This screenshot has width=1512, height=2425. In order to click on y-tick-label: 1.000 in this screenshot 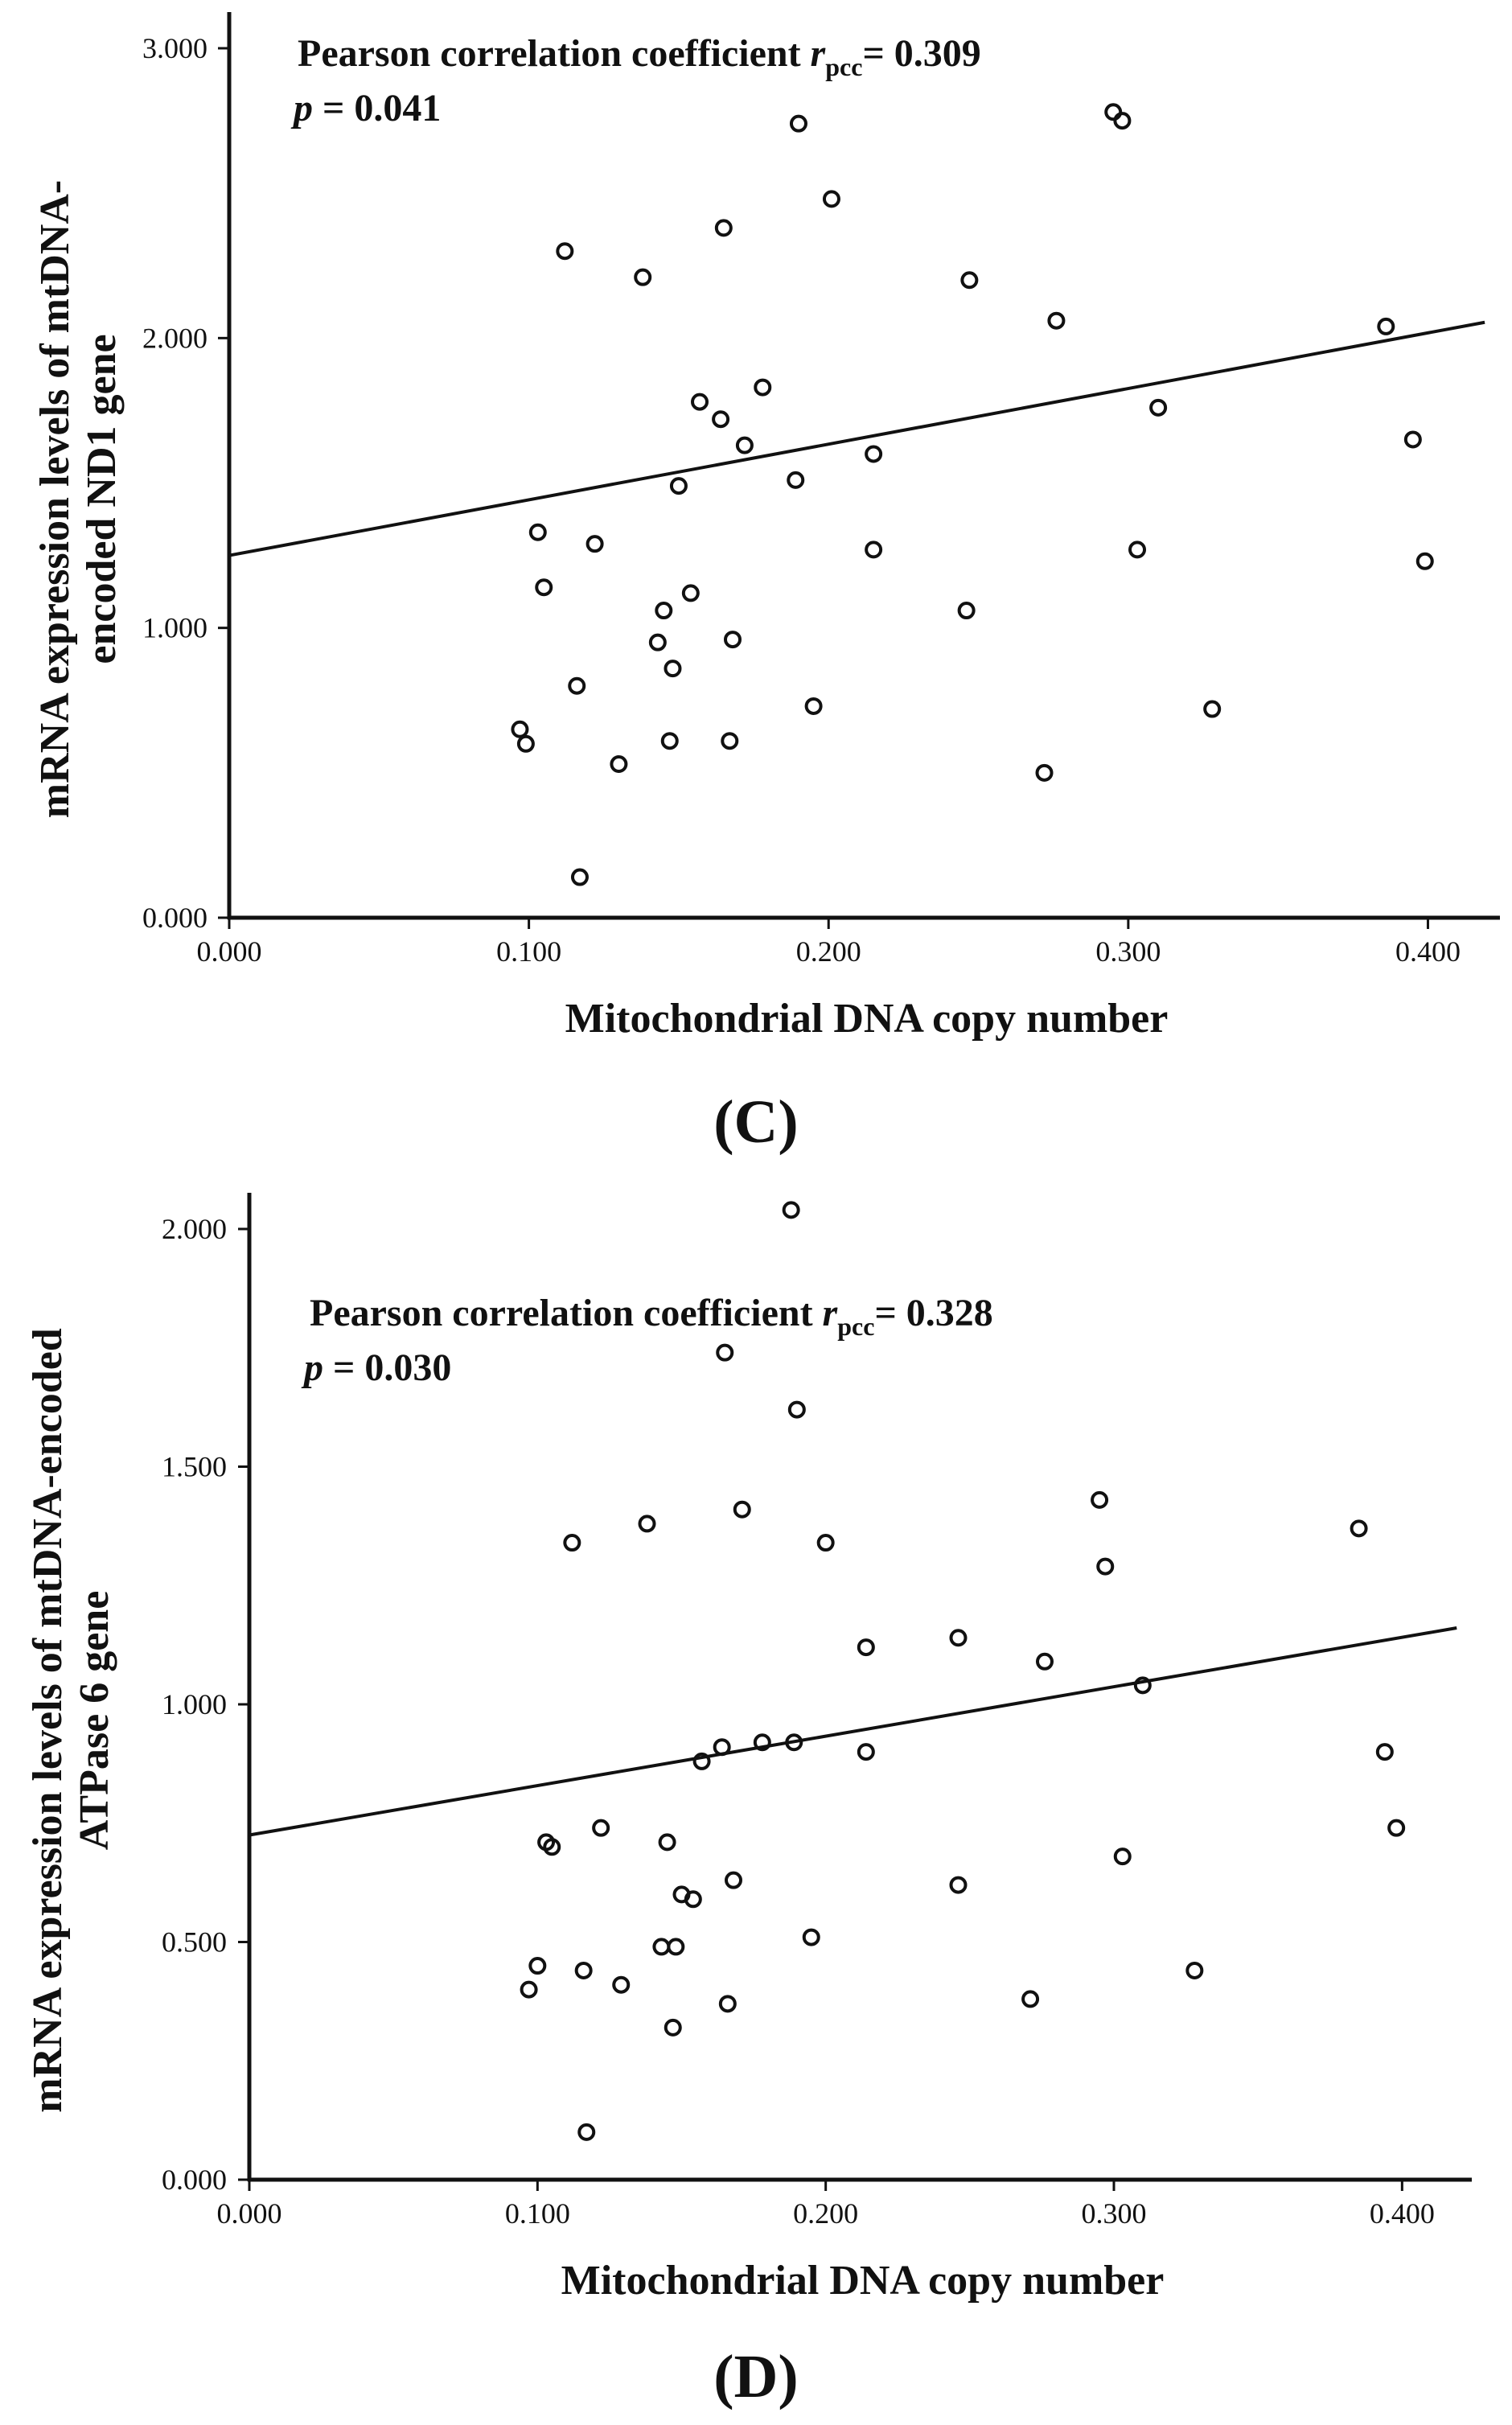, I will do `click(175, 628)`.